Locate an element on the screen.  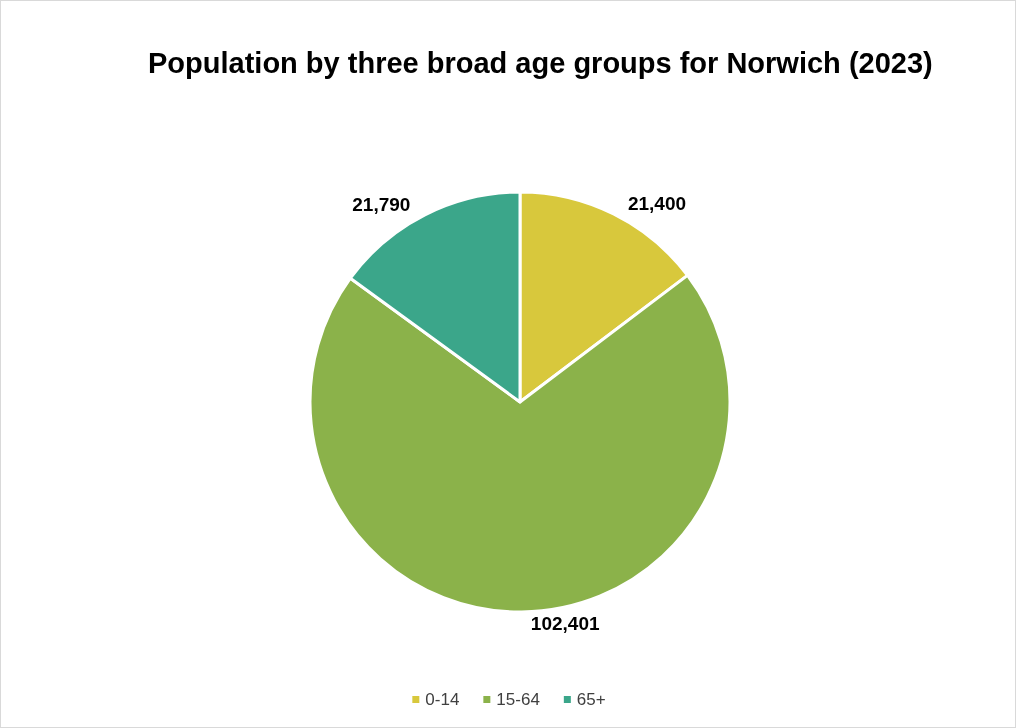
legend-label: 15-64 is located at coordinates (518, 699).